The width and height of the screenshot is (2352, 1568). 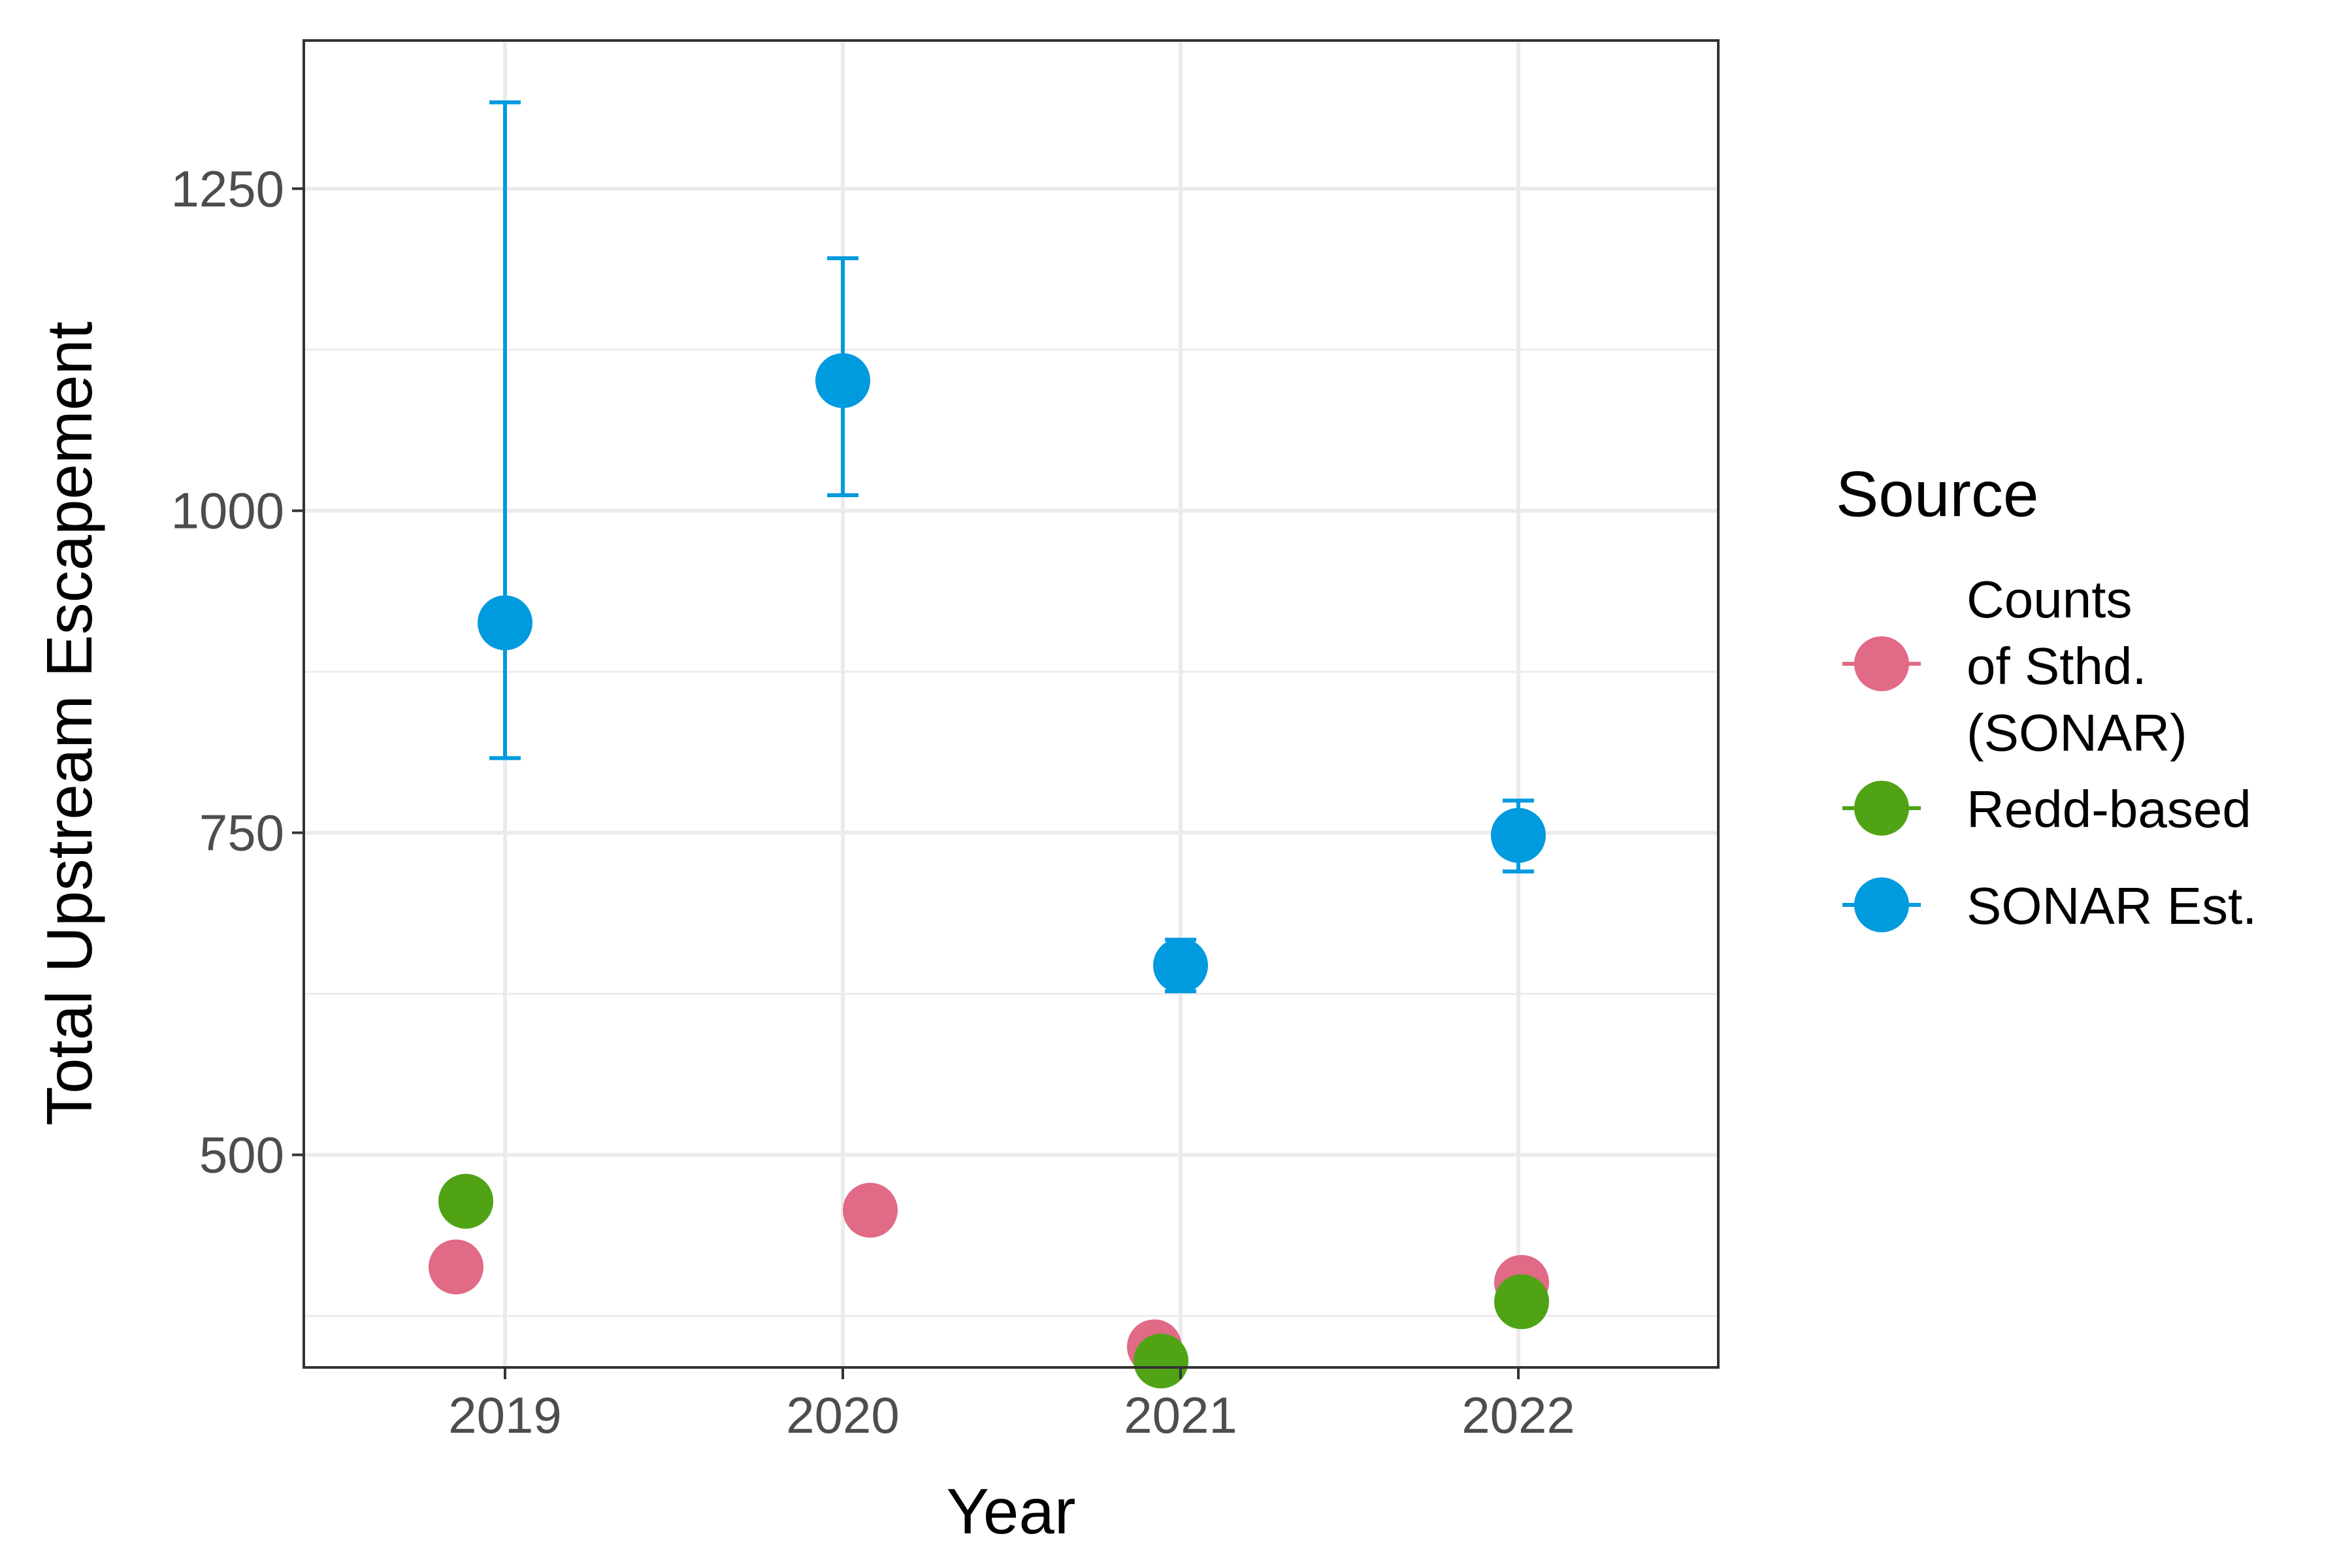 I want to click on y-tick-label: 1250, so click(x=227, y=189).